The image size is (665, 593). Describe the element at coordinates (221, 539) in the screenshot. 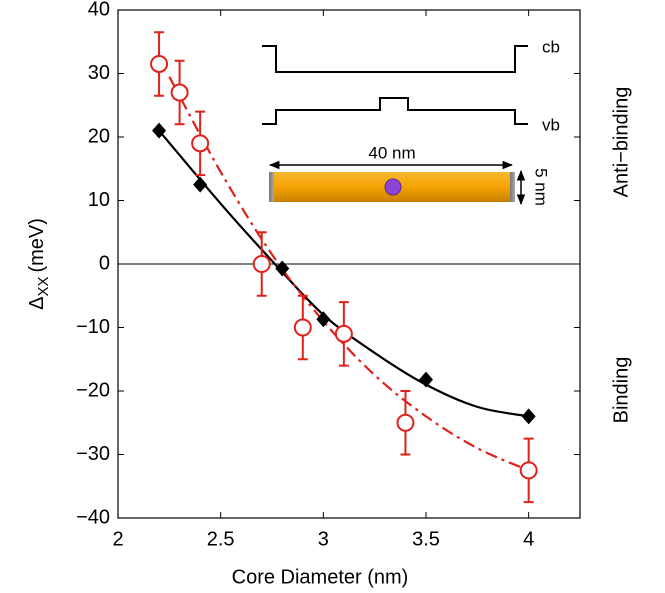

I see `x-tick-label: 2.5` at that location.